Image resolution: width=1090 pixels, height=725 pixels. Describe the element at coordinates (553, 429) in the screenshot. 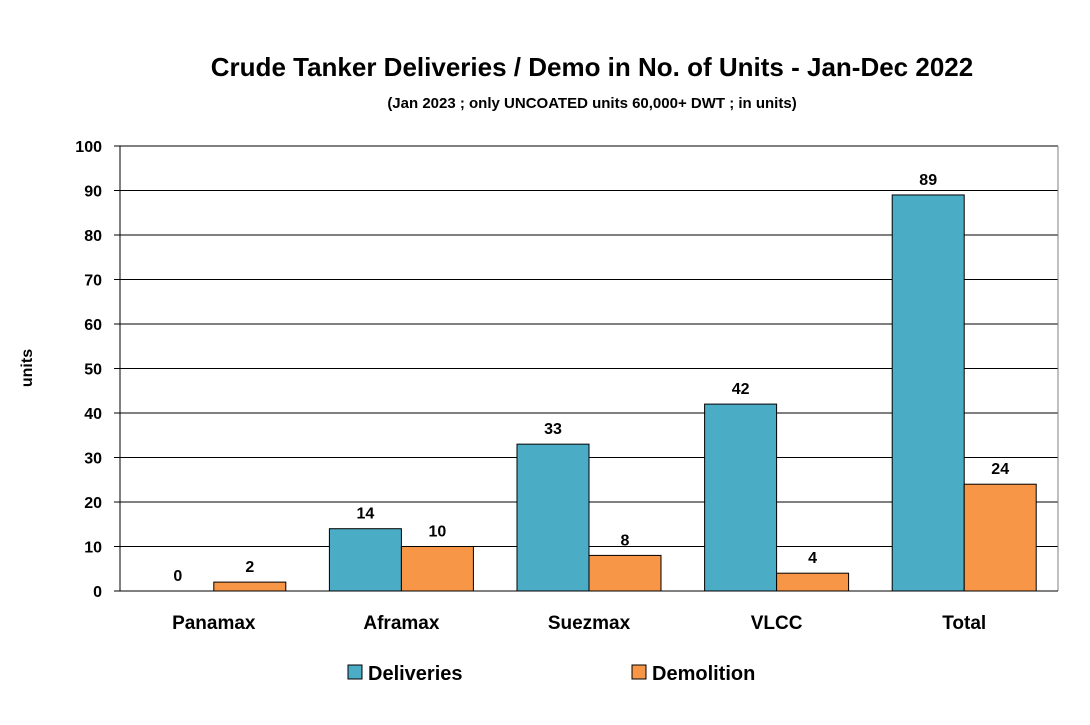

I see `data-label: 33` at that location.